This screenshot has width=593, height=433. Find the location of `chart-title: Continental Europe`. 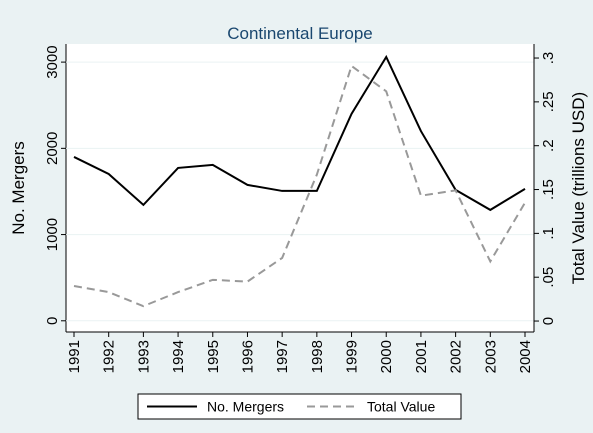

chart-title: Continental Europe is located at coordinates (300, 33).